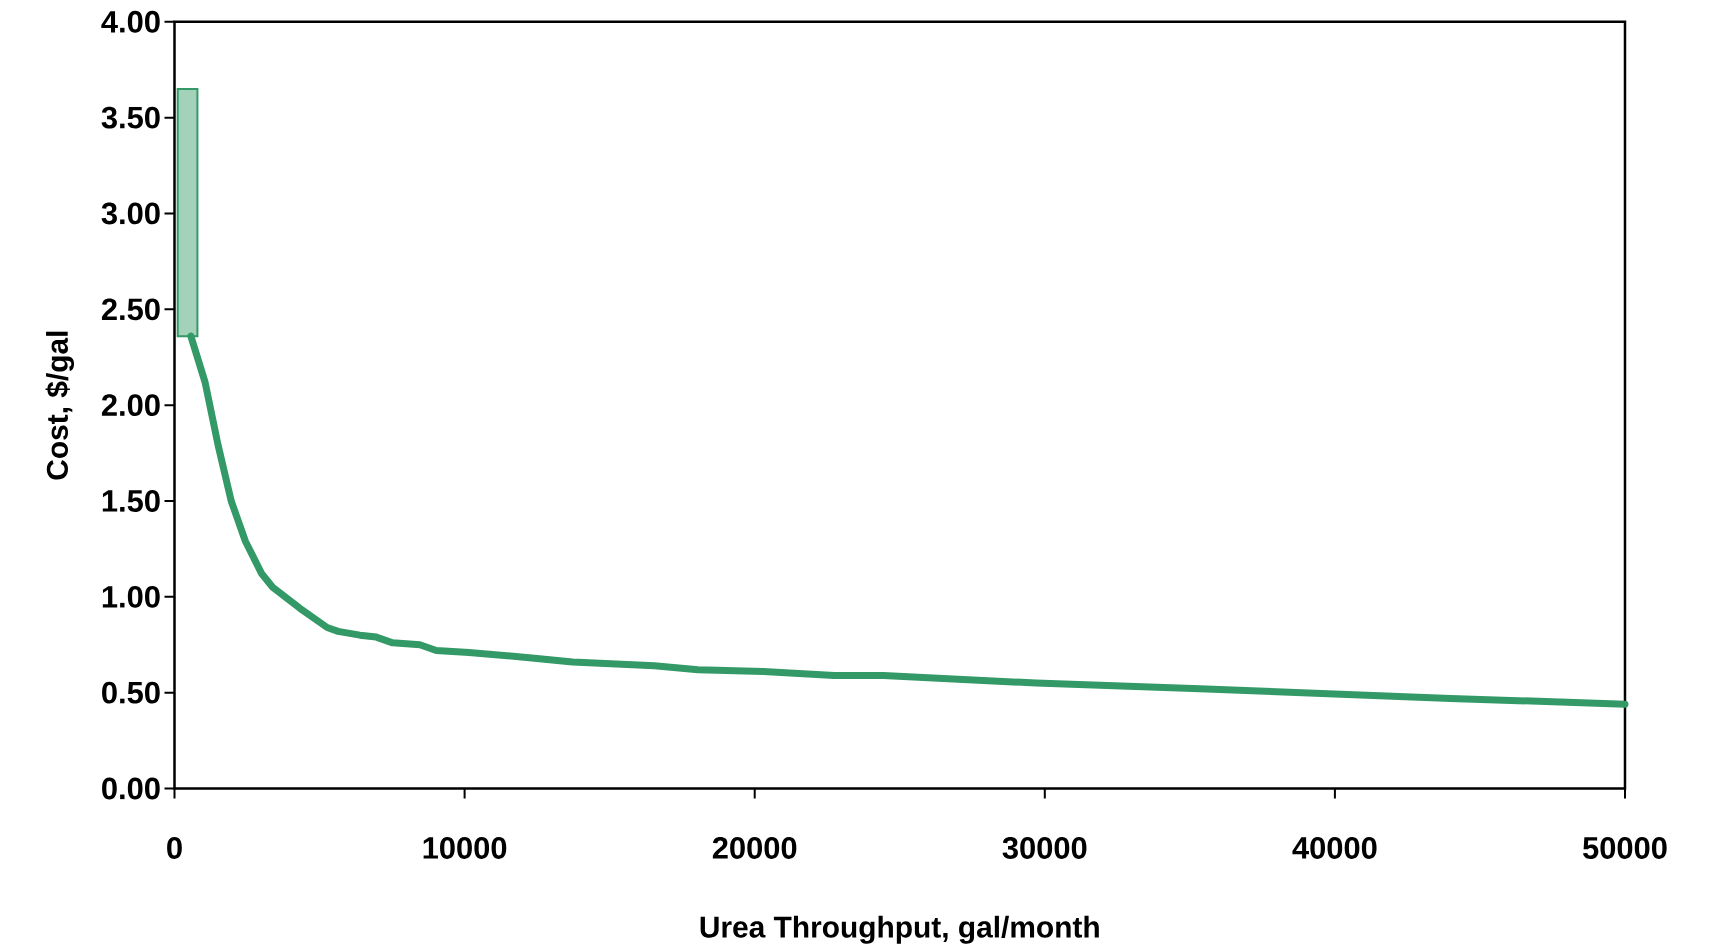 The image size is (1710, 951). Describe the element at coordinates (899, 929) in the screenshot. I see `x-axis-title: Urea Throughput, gal/month` at that location.